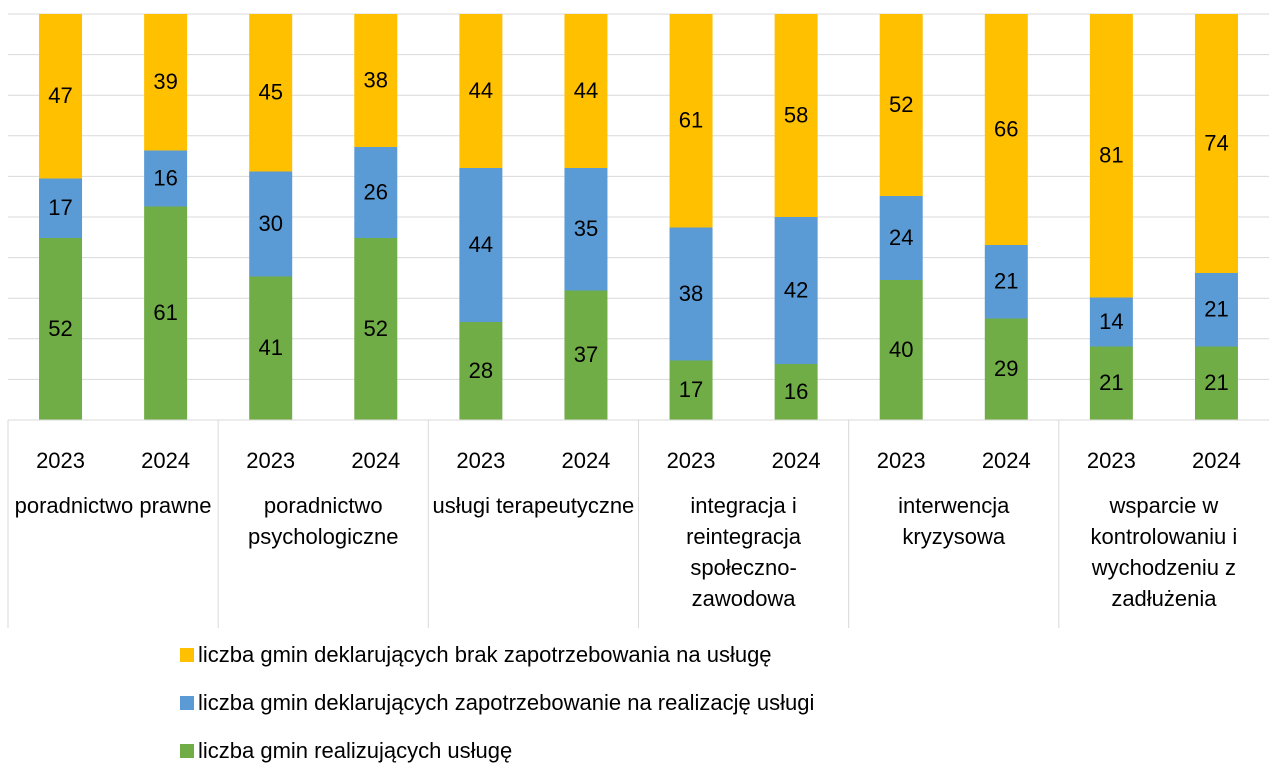  I want to click on data-label: 81, so click(1111, 155).